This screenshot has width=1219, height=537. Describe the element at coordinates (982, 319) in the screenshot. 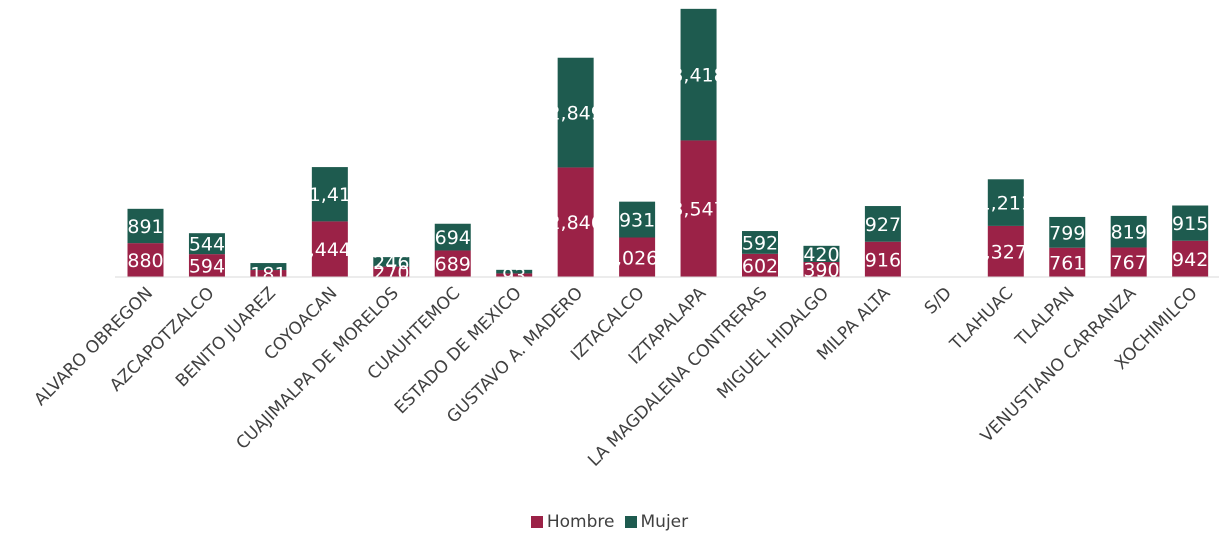

I see `x-tick-label-14: TLAHUAC` at that location.